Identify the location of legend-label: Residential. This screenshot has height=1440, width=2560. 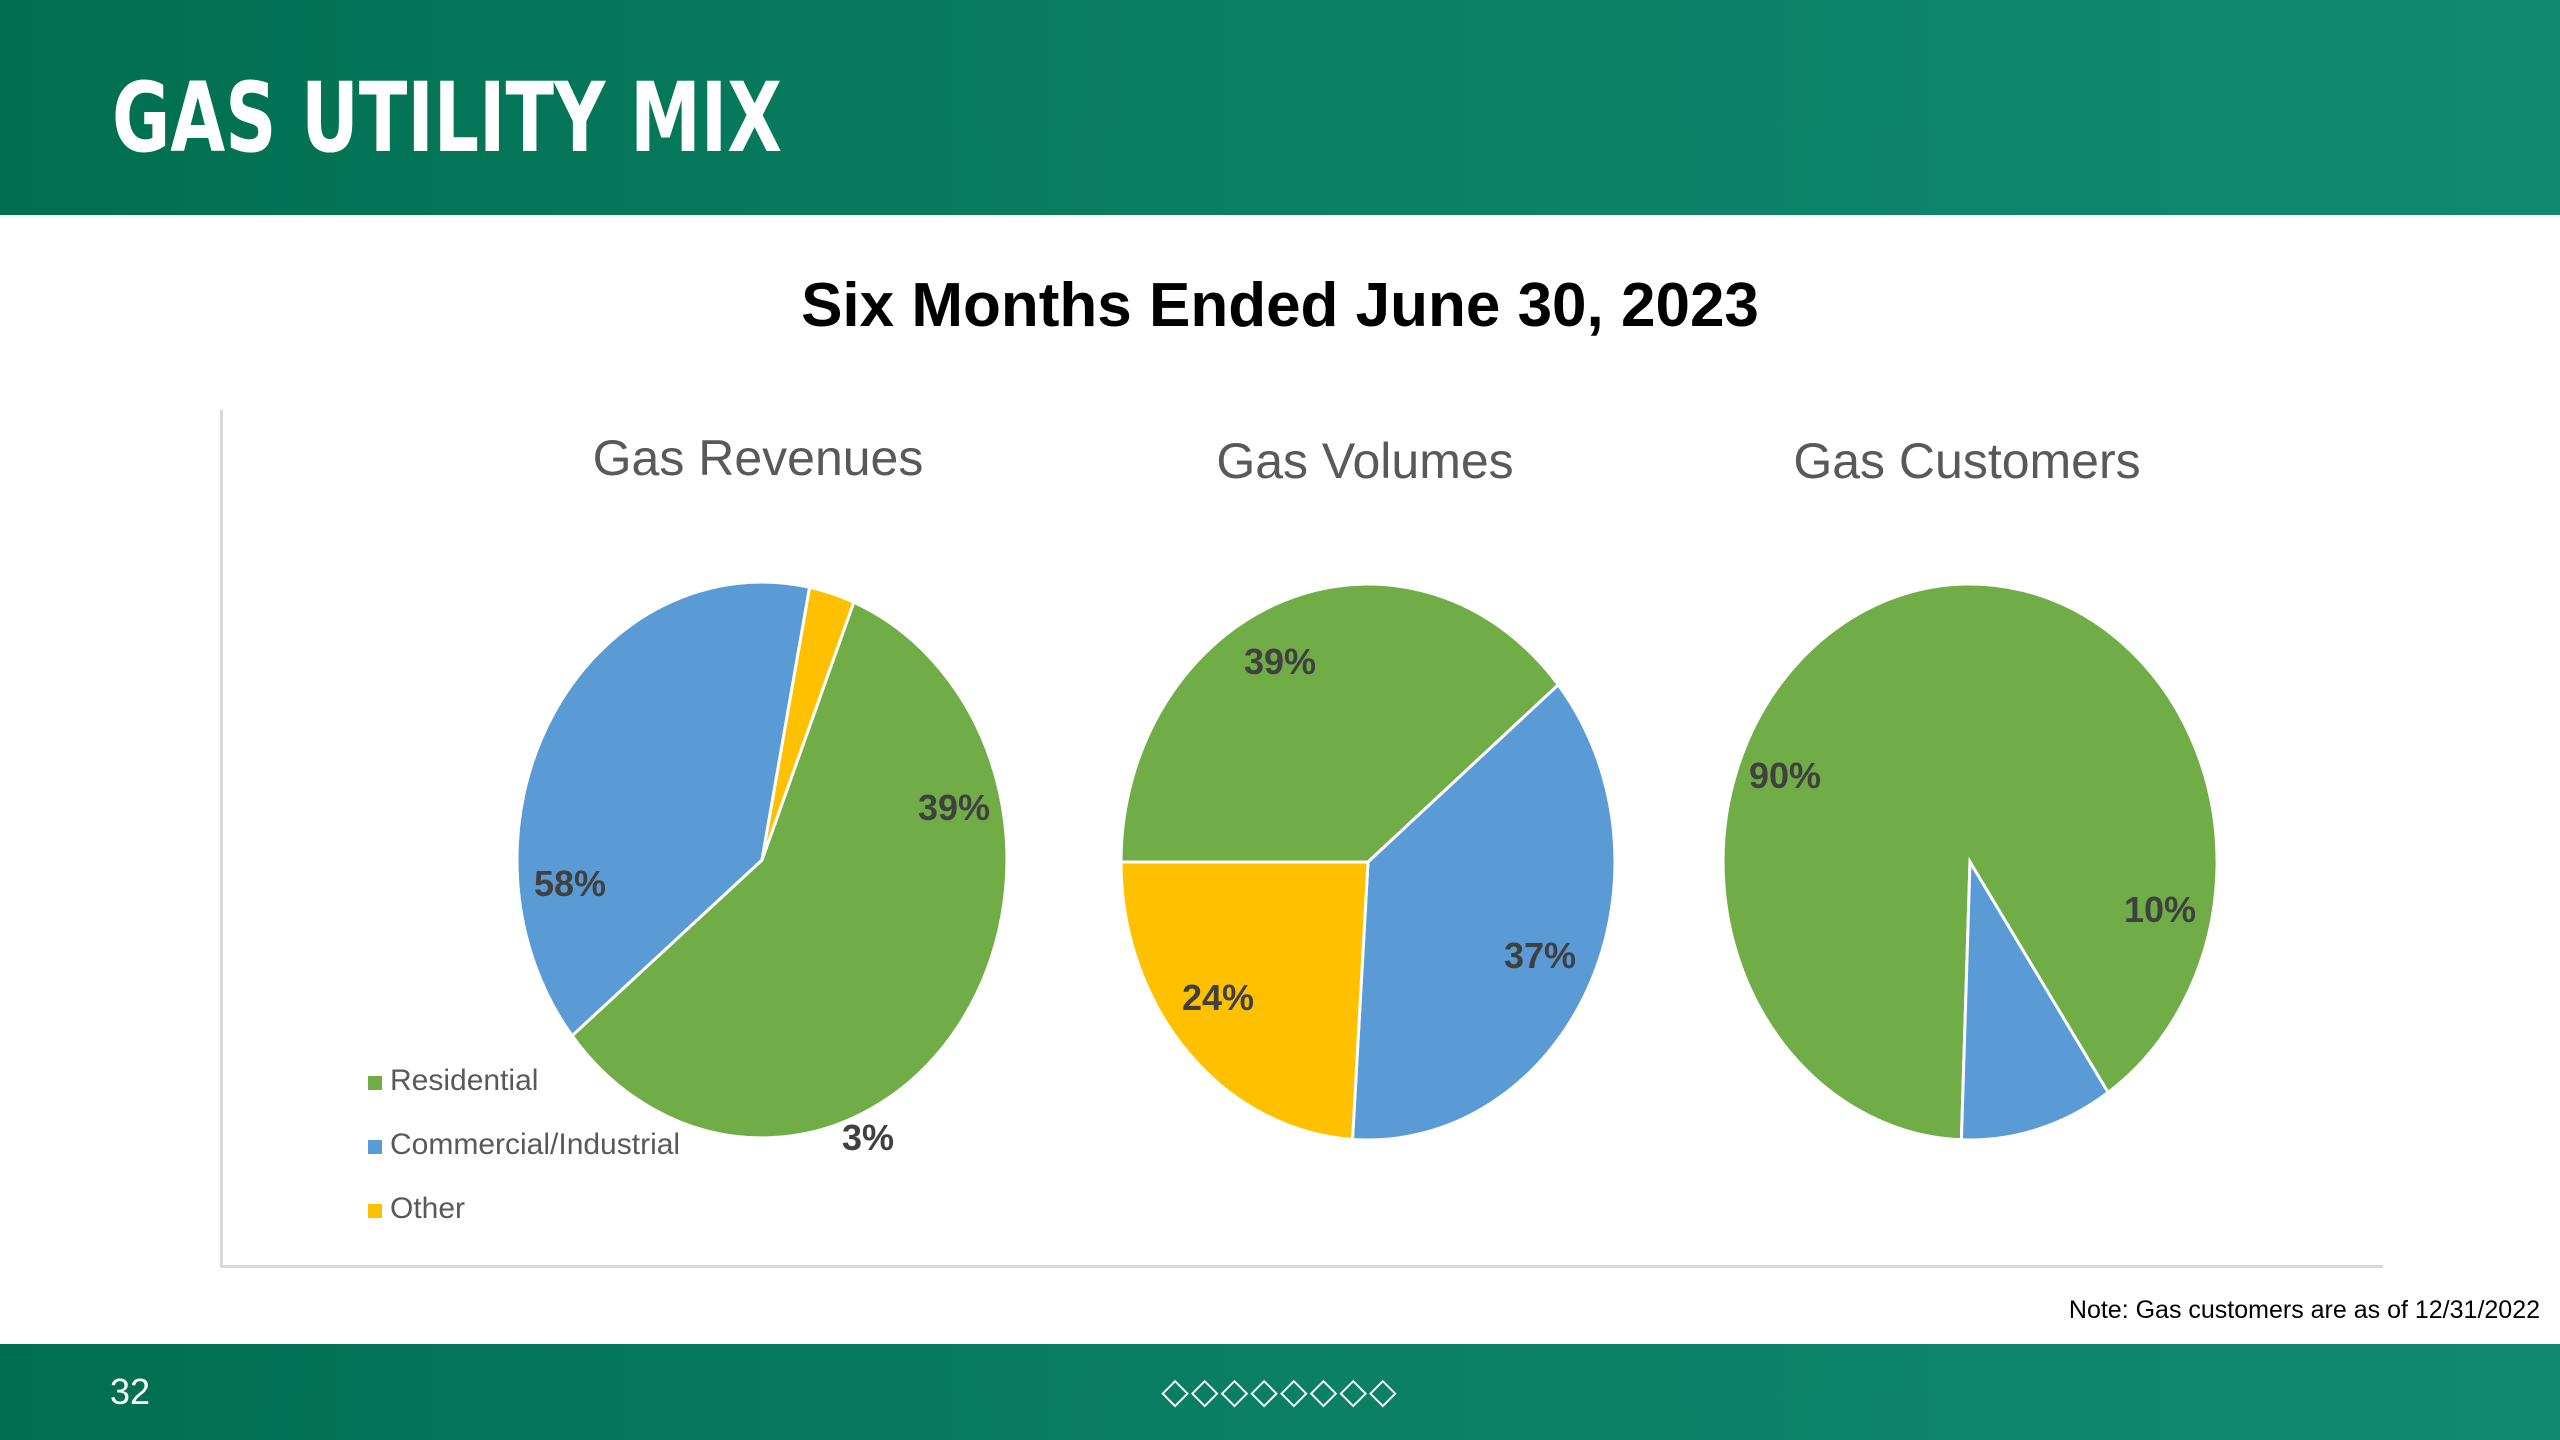
(464, 1080).